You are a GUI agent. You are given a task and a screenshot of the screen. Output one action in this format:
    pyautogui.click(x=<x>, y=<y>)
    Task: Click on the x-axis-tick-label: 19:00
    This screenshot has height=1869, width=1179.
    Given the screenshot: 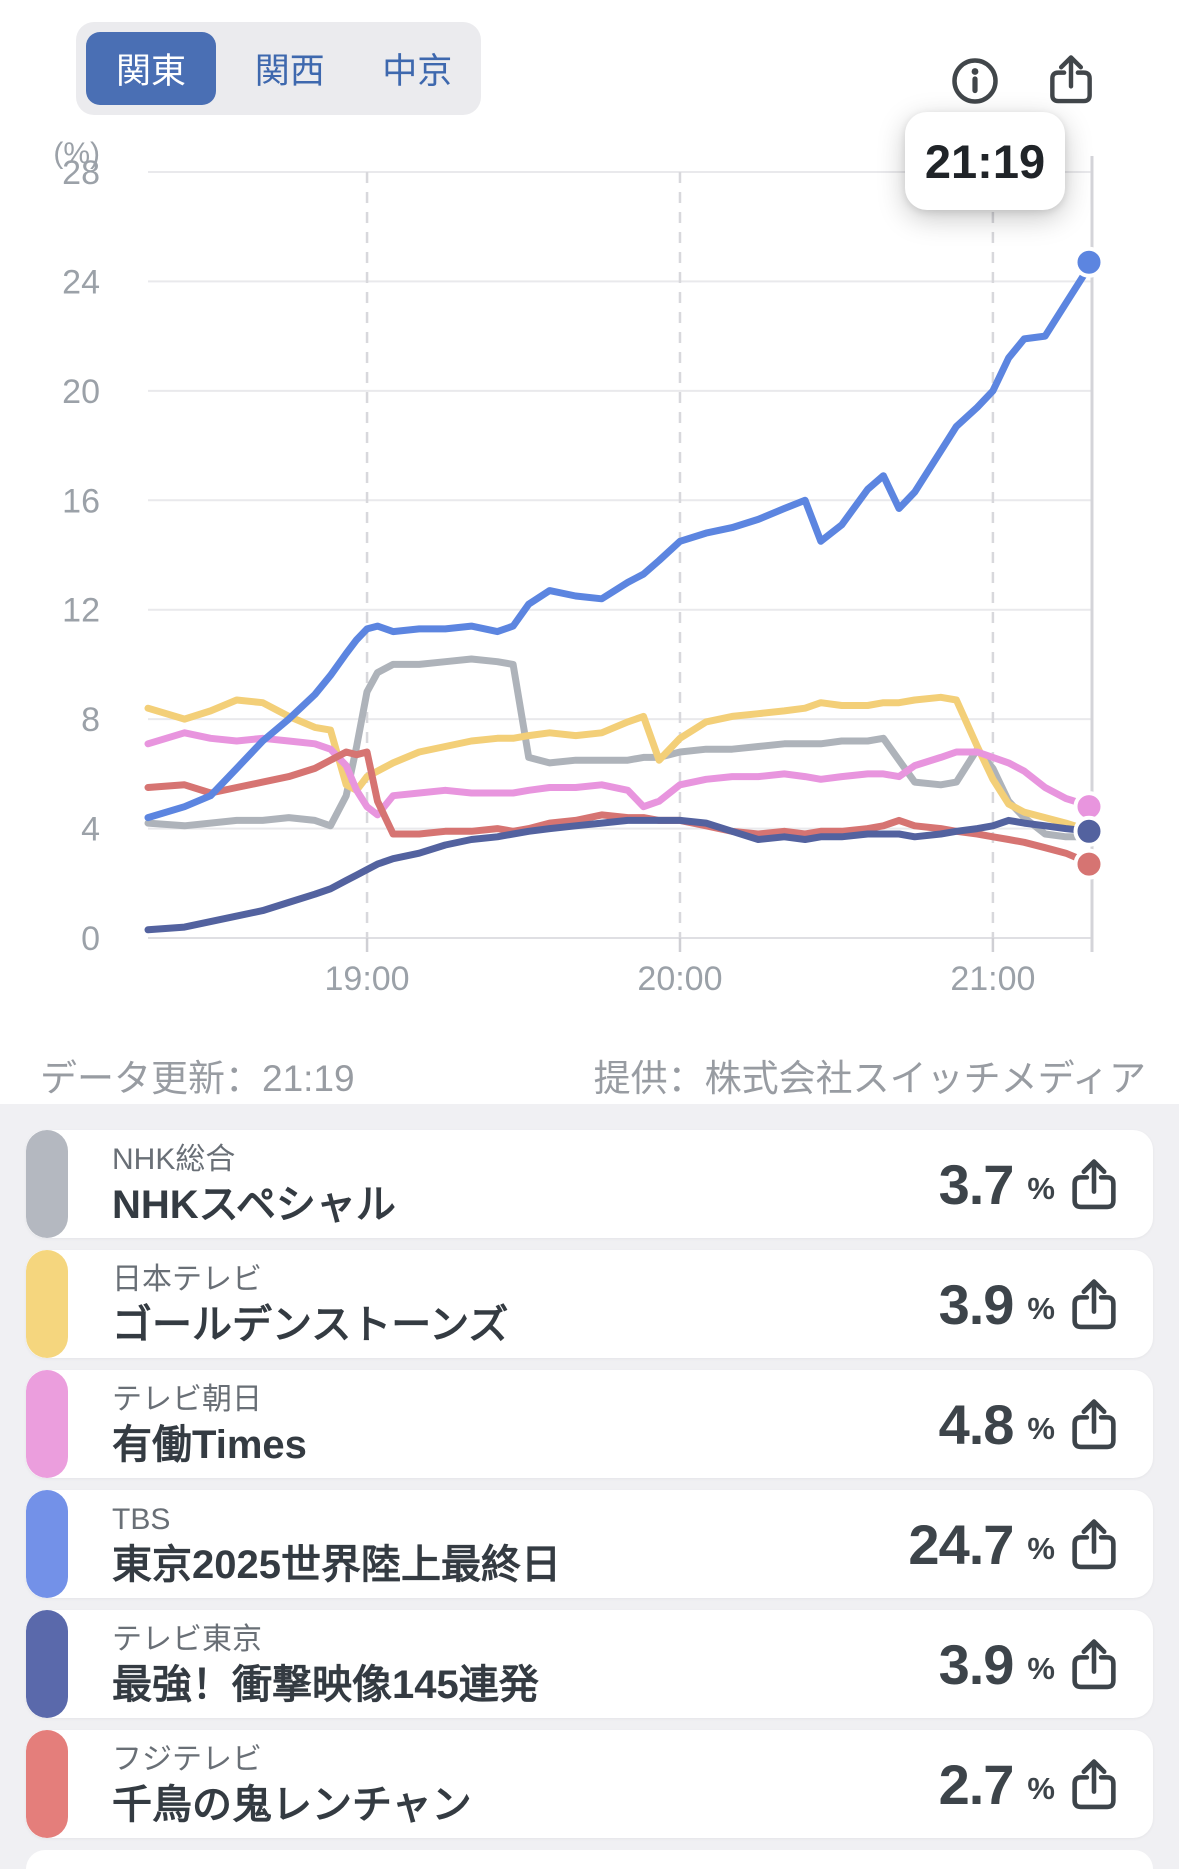 What is the action you would take?
    pyautogui.click(x=367, y=979)
    